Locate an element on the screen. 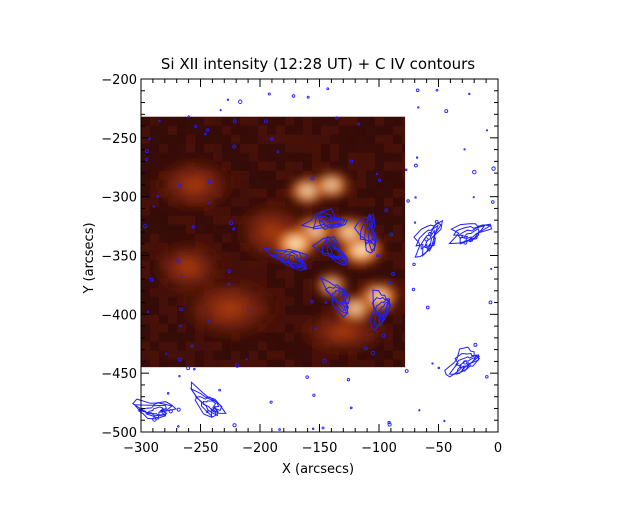 The height and width of the screenshot is (512, 640). x-tick-label: −300 is located at coordinates (141, 448).